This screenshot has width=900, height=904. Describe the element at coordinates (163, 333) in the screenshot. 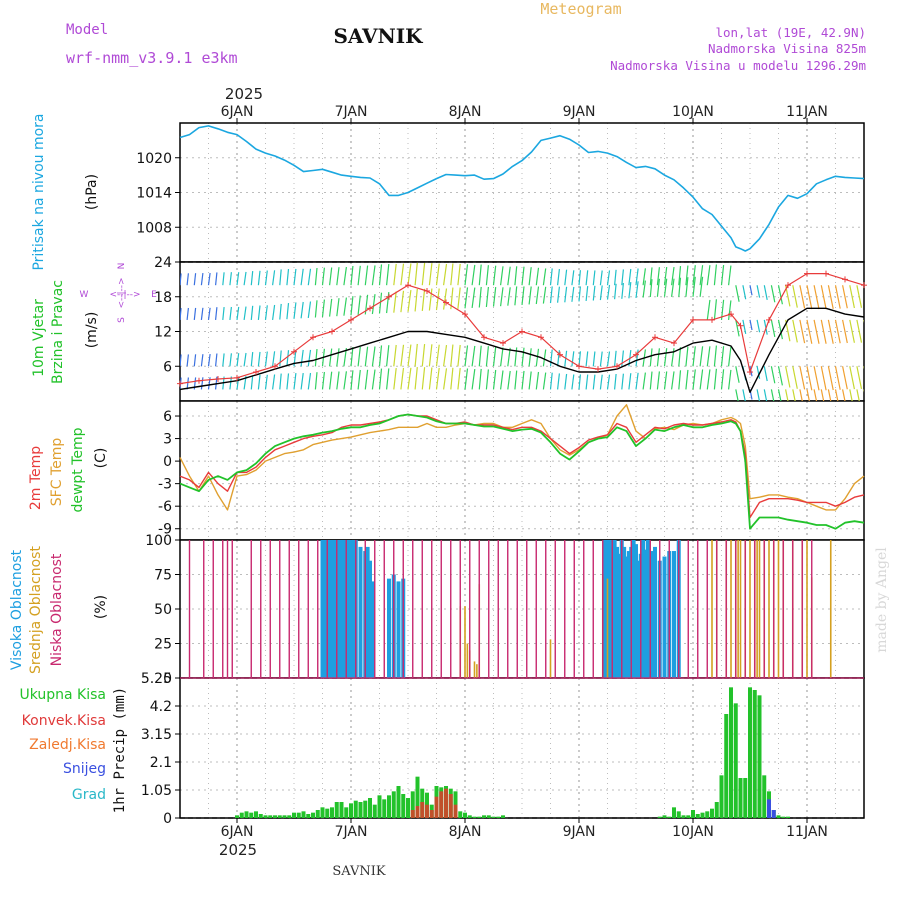

I see `y-tick-label: 12` at that location.